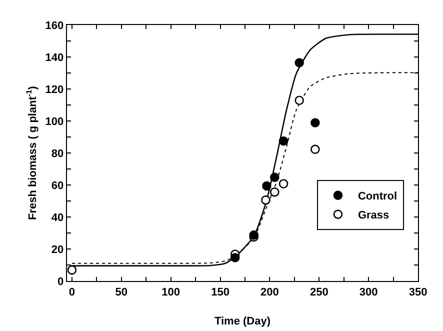  Describe the element at coordinates (57, 218) in the screenshot. I see `y-tick-label: 40` at that location.